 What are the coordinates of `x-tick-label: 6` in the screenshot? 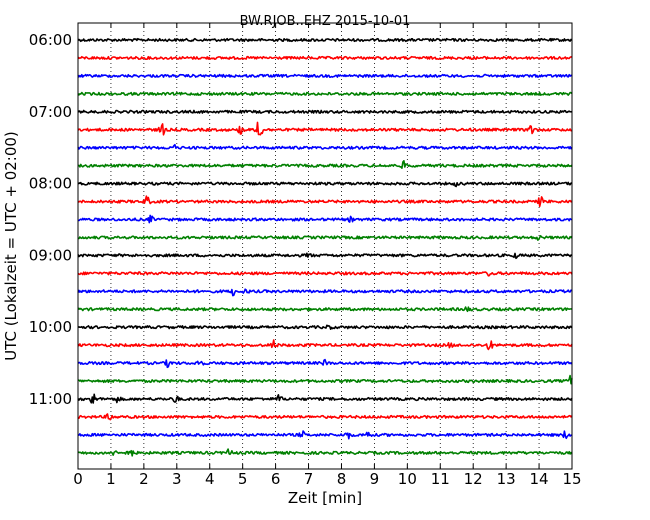 It's located at (276, 479).